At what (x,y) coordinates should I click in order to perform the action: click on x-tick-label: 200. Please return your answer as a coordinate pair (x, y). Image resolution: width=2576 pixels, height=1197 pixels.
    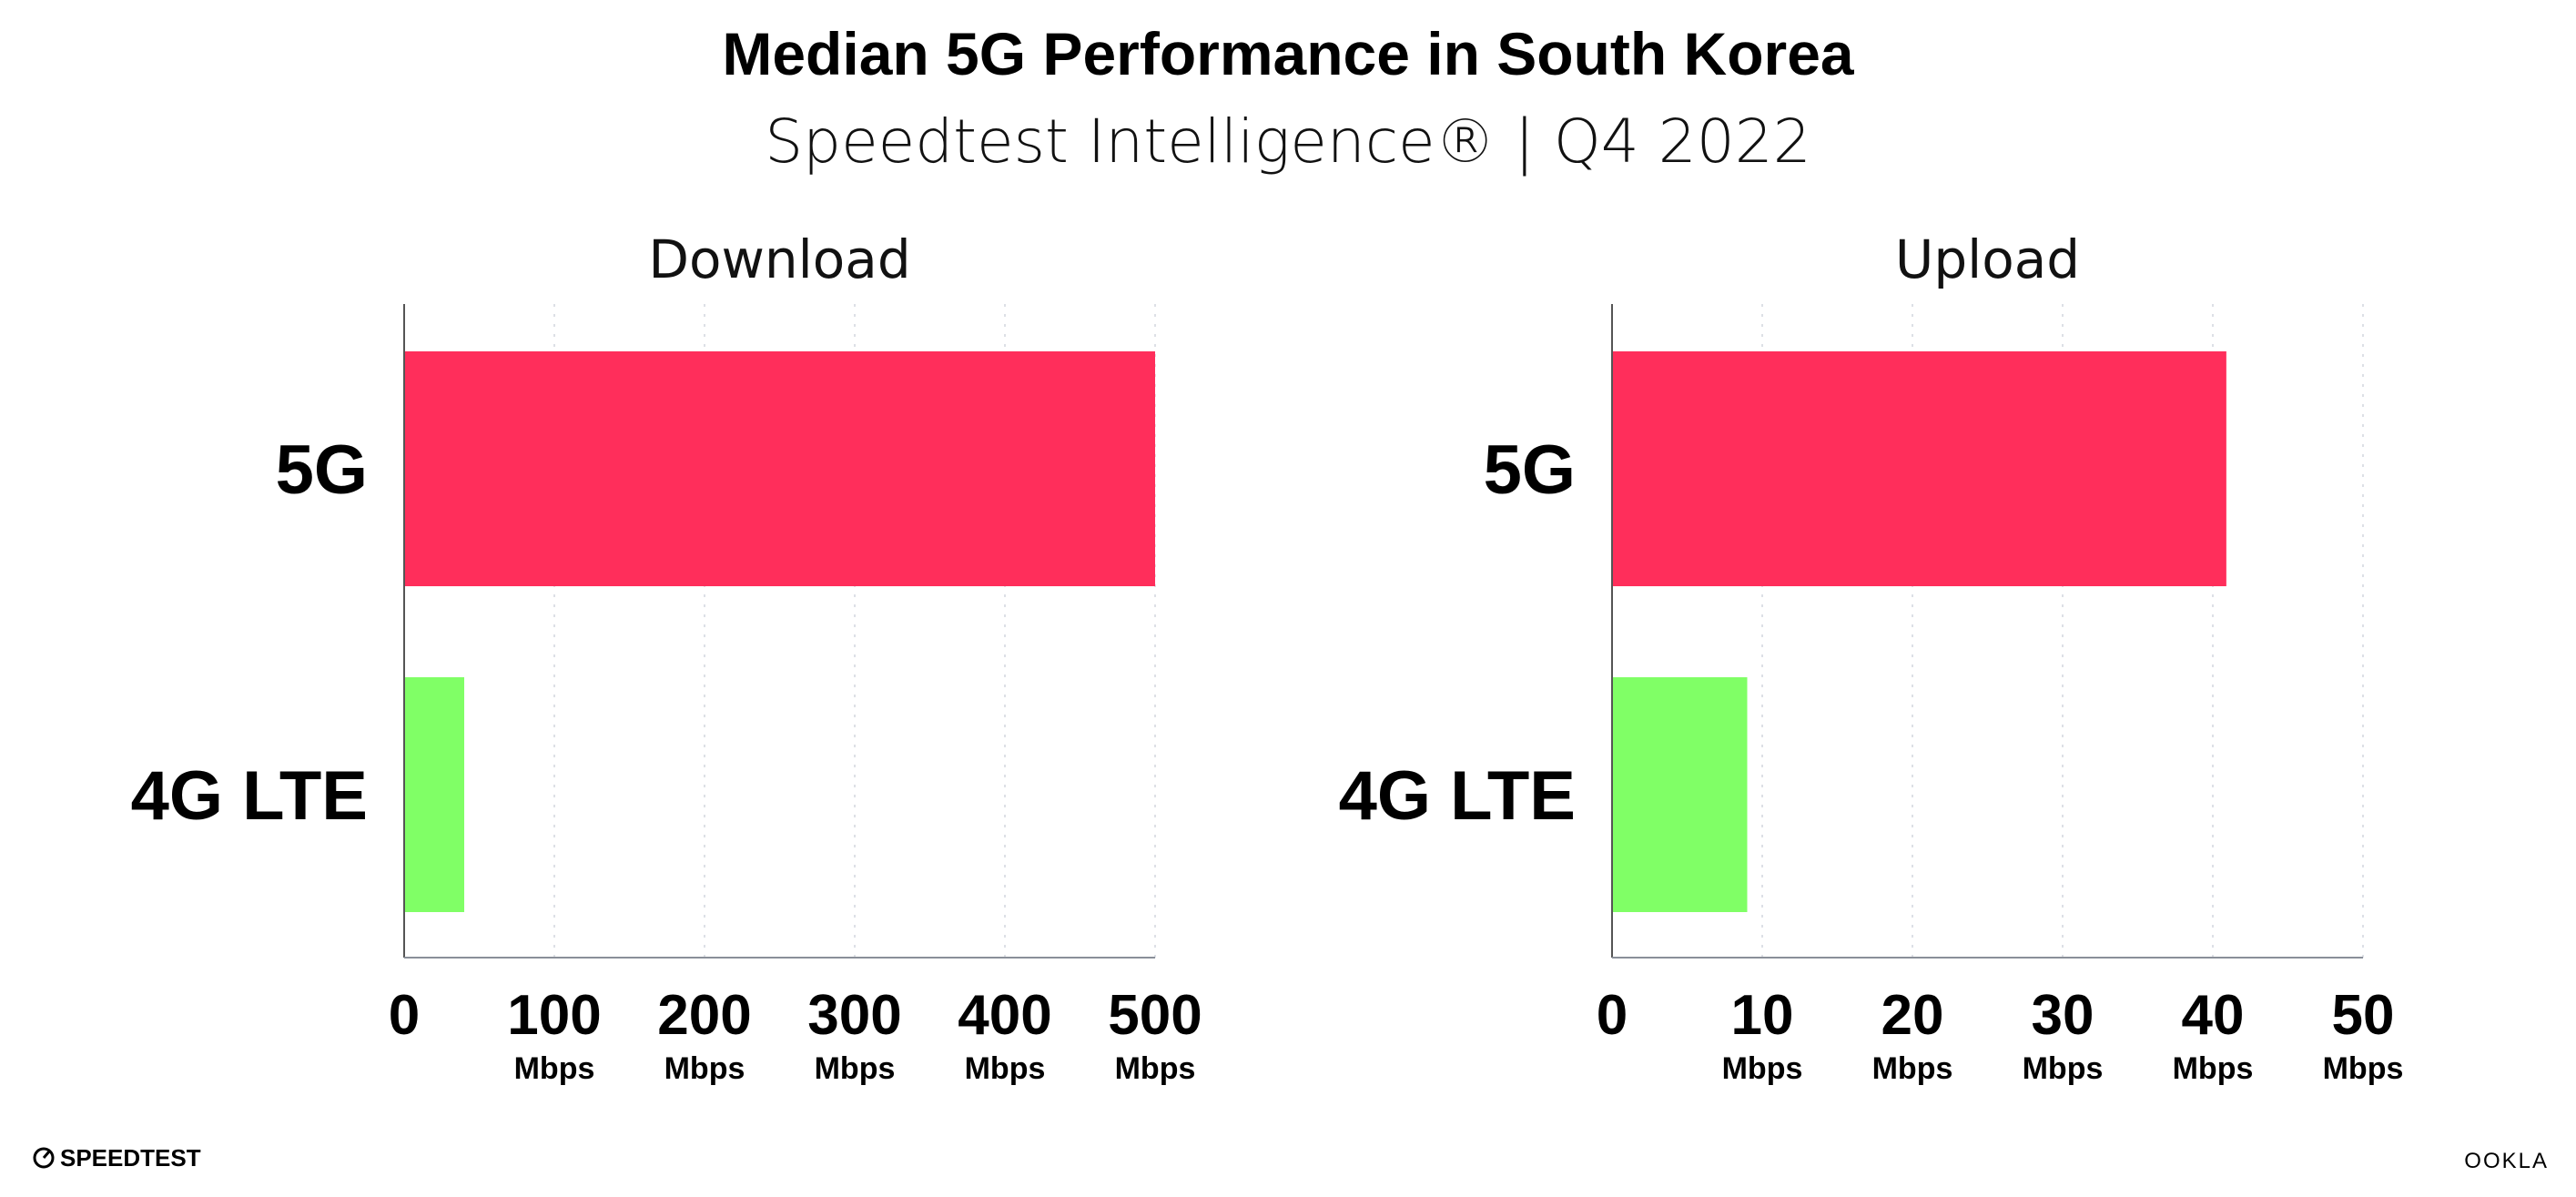
    Looking at the image, I should click on (704, 1015).